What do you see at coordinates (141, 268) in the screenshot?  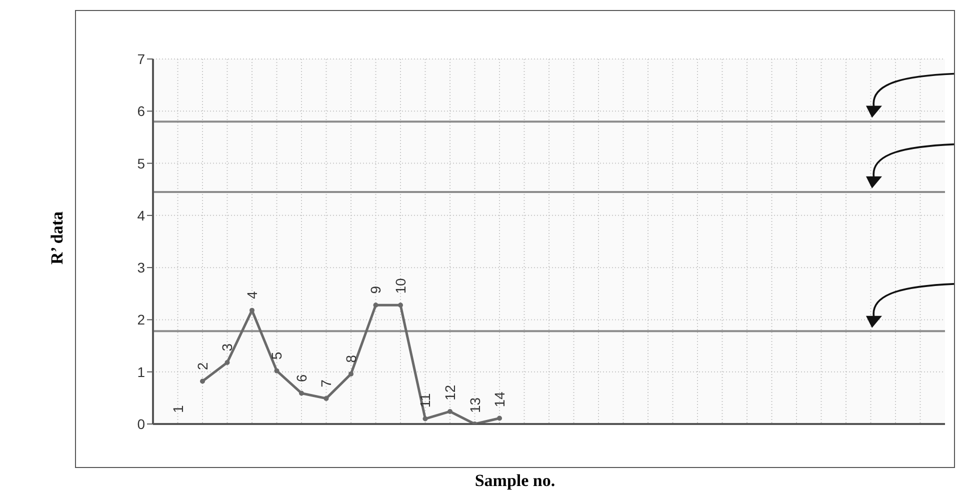 I see `y-tick-label: 3` at bounding box center [141, 268].